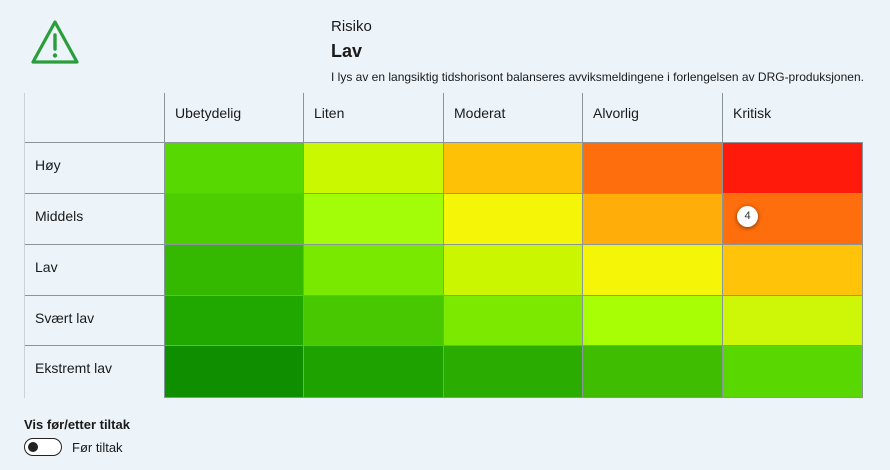 Image resolution: width=890 pixels, height=470 pixels. I want to click on risk-label: Risiko, so click(351, 26).